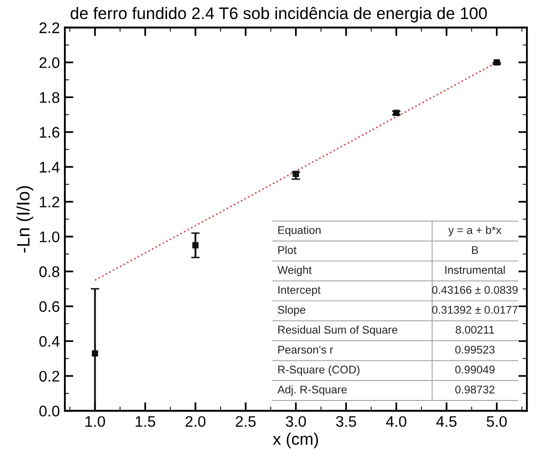 Image resolution: width=536 pixels, height=459 pixels. Describe the element at coordinates (294, 271) in the screenshot. I see `annotation: Weight` at that location.